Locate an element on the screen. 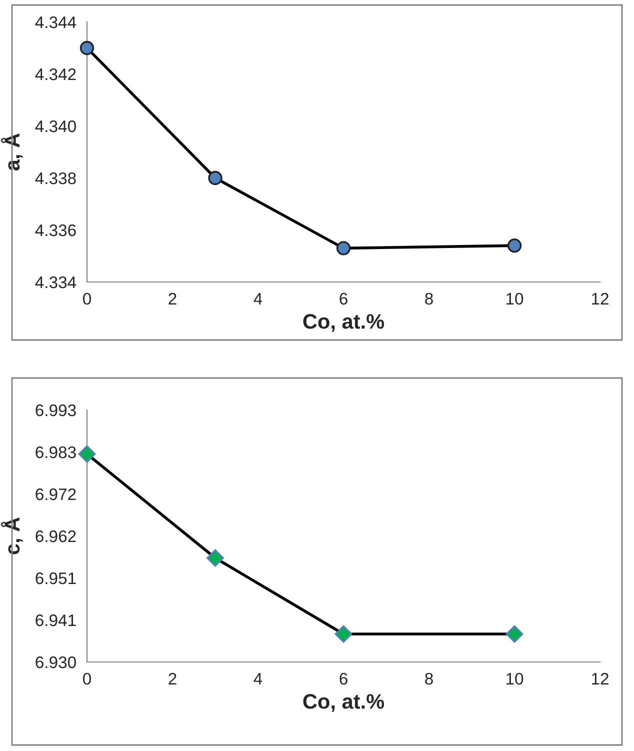 The image size is (634, 751). y-tick-label: 4.336 is located at coordinates (55, 230).